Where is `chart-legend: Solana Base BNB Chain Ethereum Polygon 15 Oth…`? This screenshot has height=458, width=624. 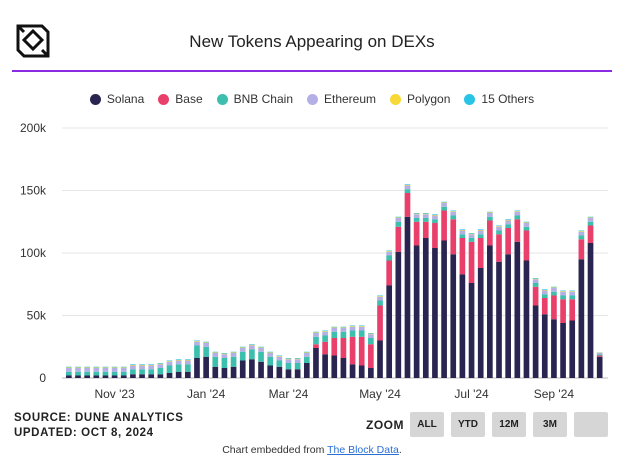 chart-legend: Solana Base BNB Chain Ethereum Polygon 15 Oth… is located at coordinates (312, 99).